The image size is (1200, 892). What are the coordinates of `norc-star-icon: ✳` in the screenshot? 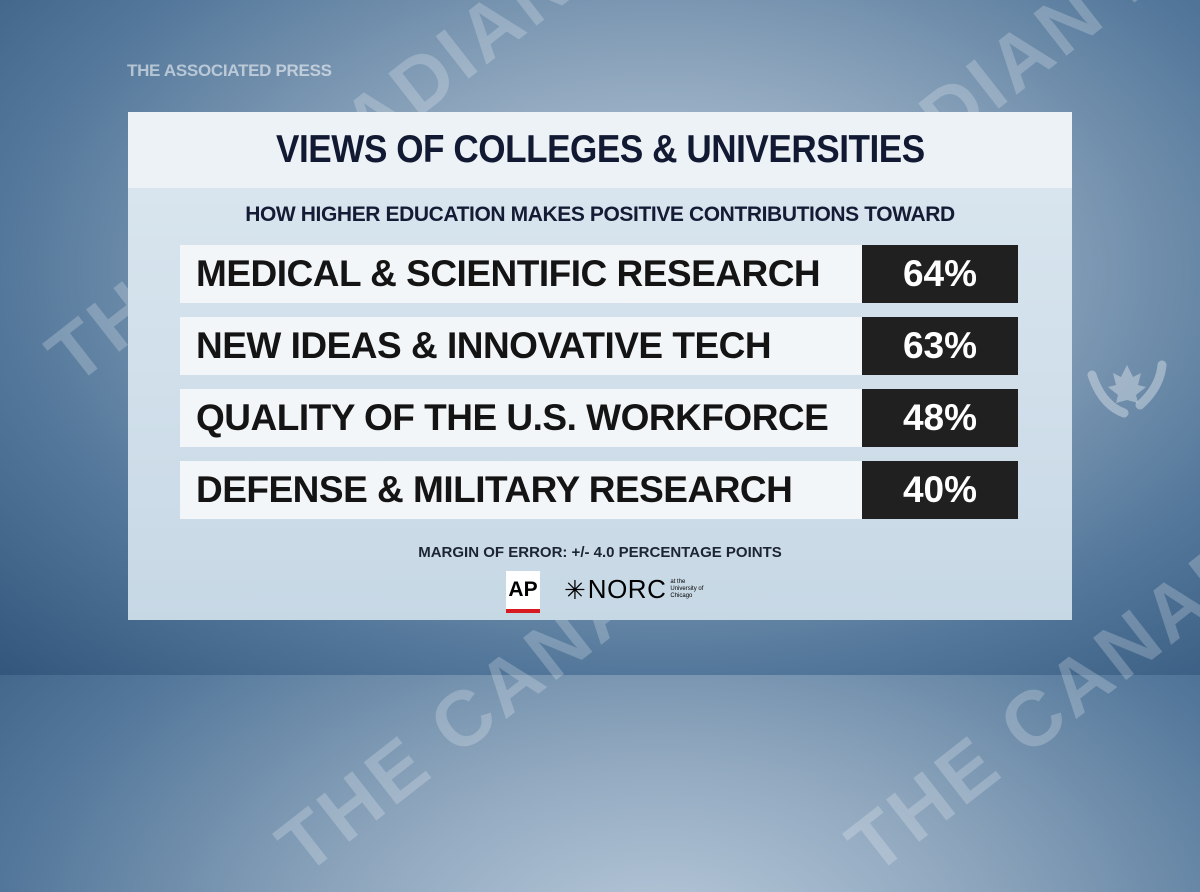 It's located at (575, 589).